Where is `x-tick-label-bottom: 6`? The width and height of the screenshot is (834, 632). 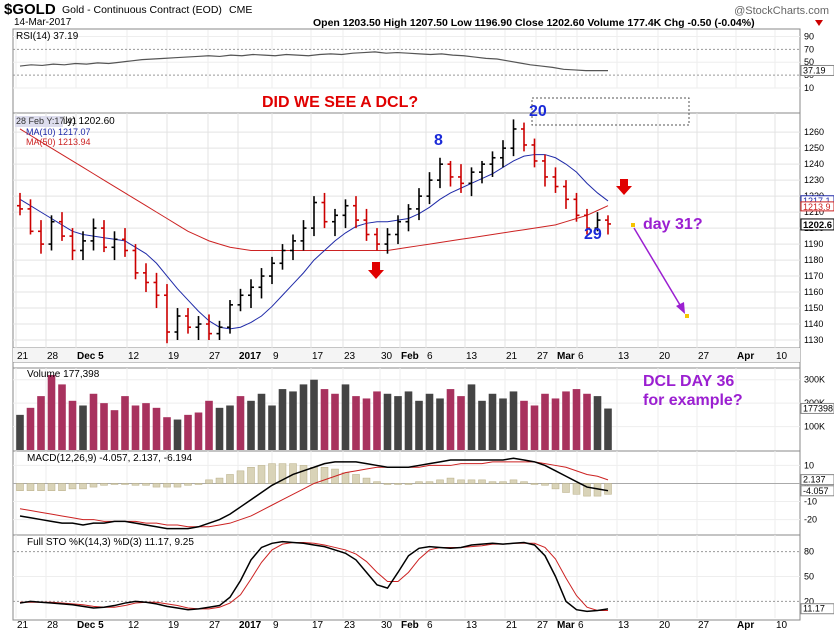
x-tick-label-bottom: 6 is located at coordinates (581, 625).